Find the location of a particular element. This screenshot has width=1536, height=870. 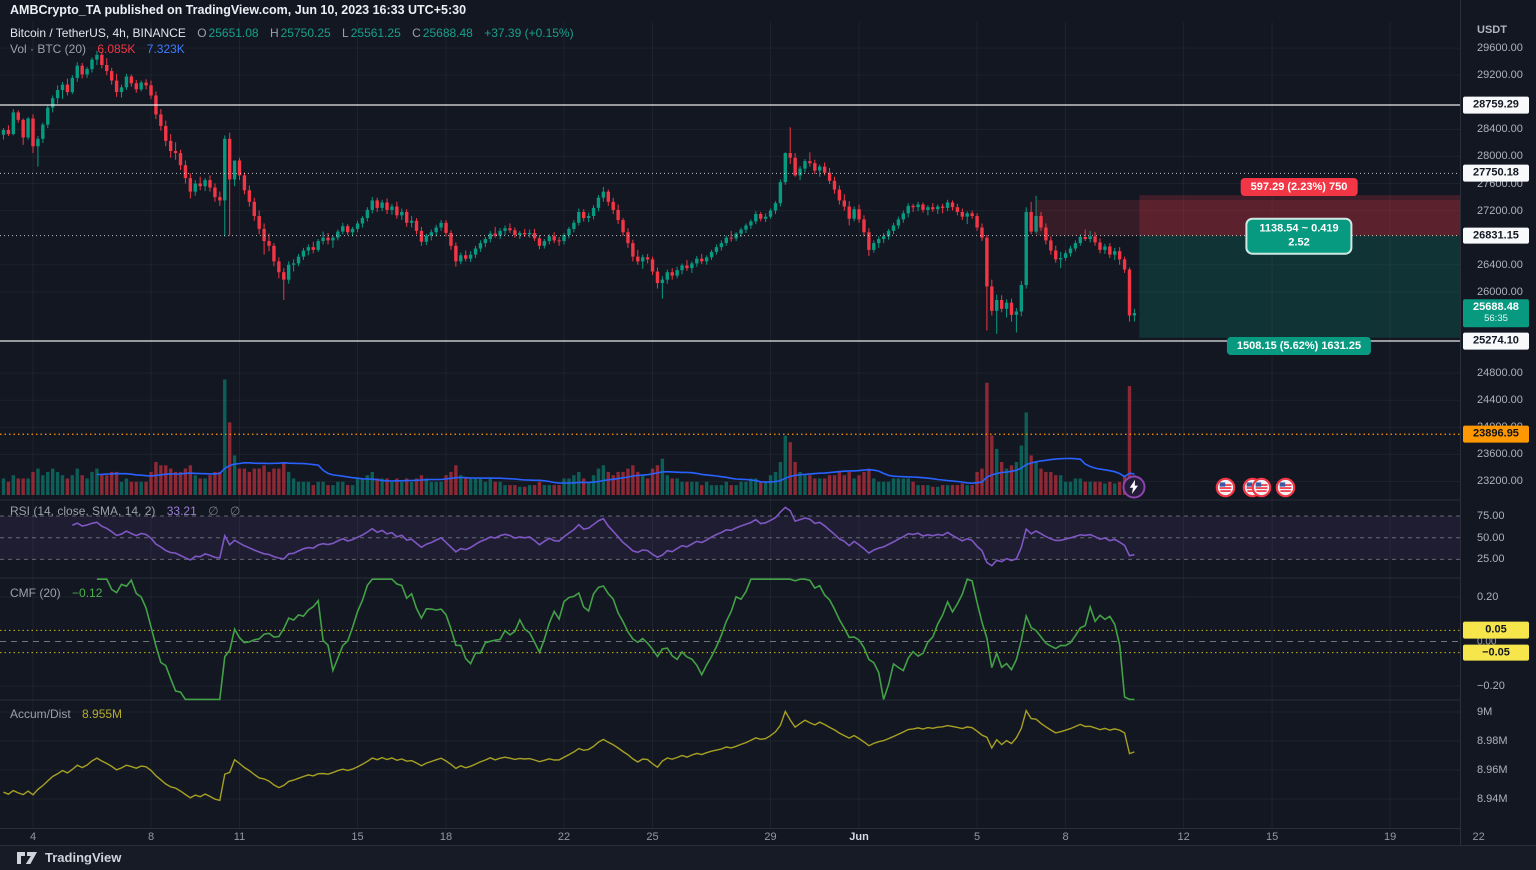

high-value: 25750.25 is located at coordinates (305, 33).